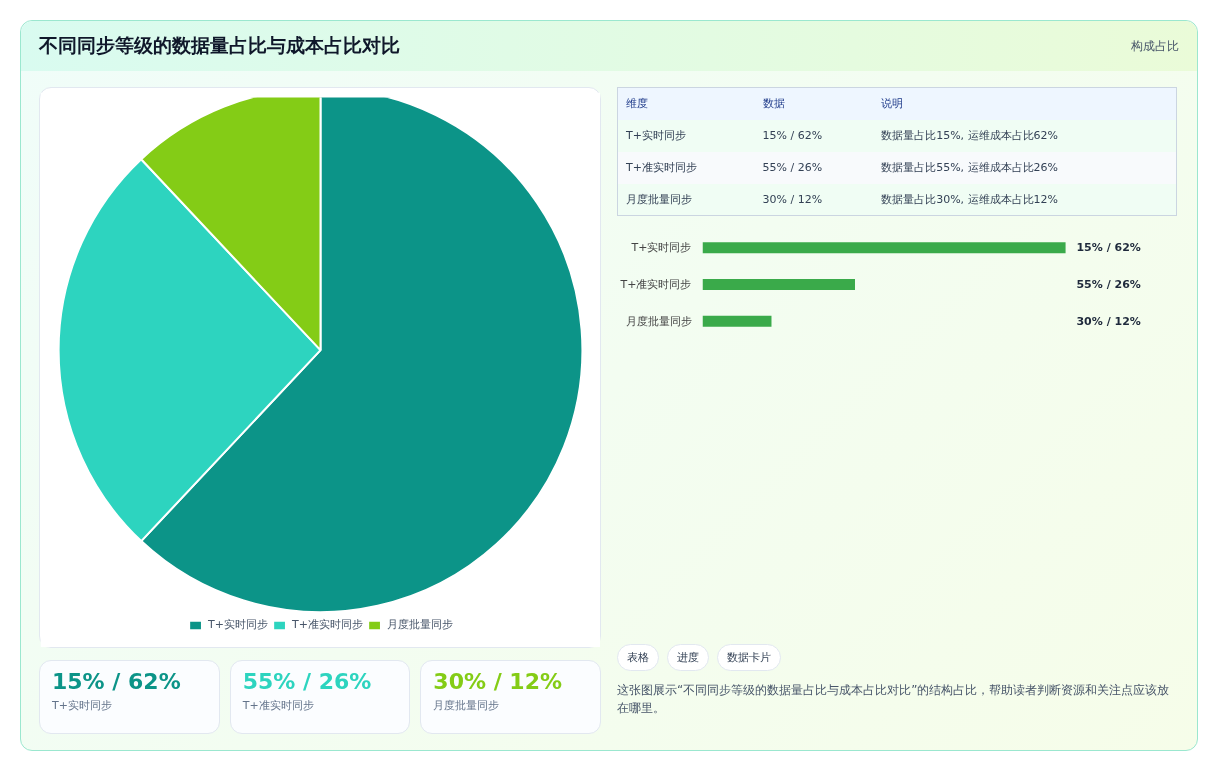  What do you see at coordinates (638, 657) in the screenshot?
I see `text: 表格` at bounding box center [638, 657].